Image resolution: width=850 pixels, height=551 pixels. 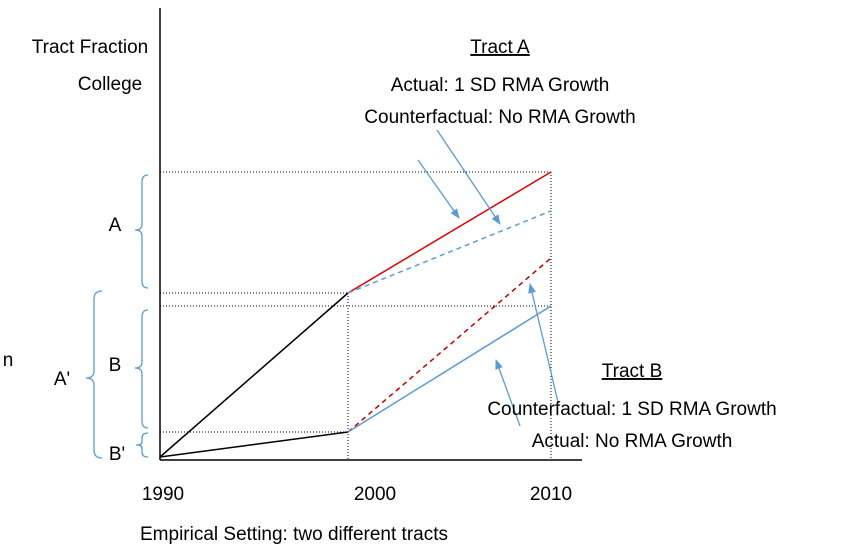 What do you see at coordinates (488, 278) in the screenshot?
I see `arrows` at bounding box center [488, 278].